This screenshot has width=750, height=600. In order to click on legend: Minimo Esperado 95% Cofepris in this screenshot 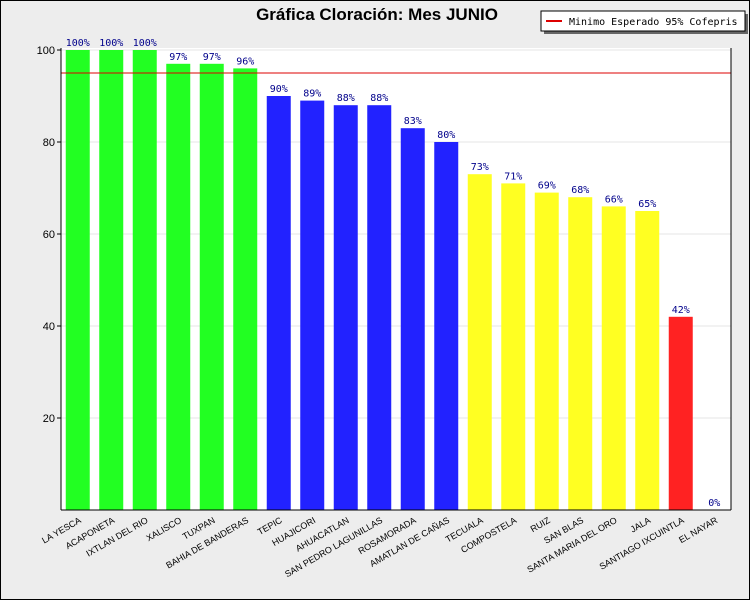, I will do `click(644, 22)`.